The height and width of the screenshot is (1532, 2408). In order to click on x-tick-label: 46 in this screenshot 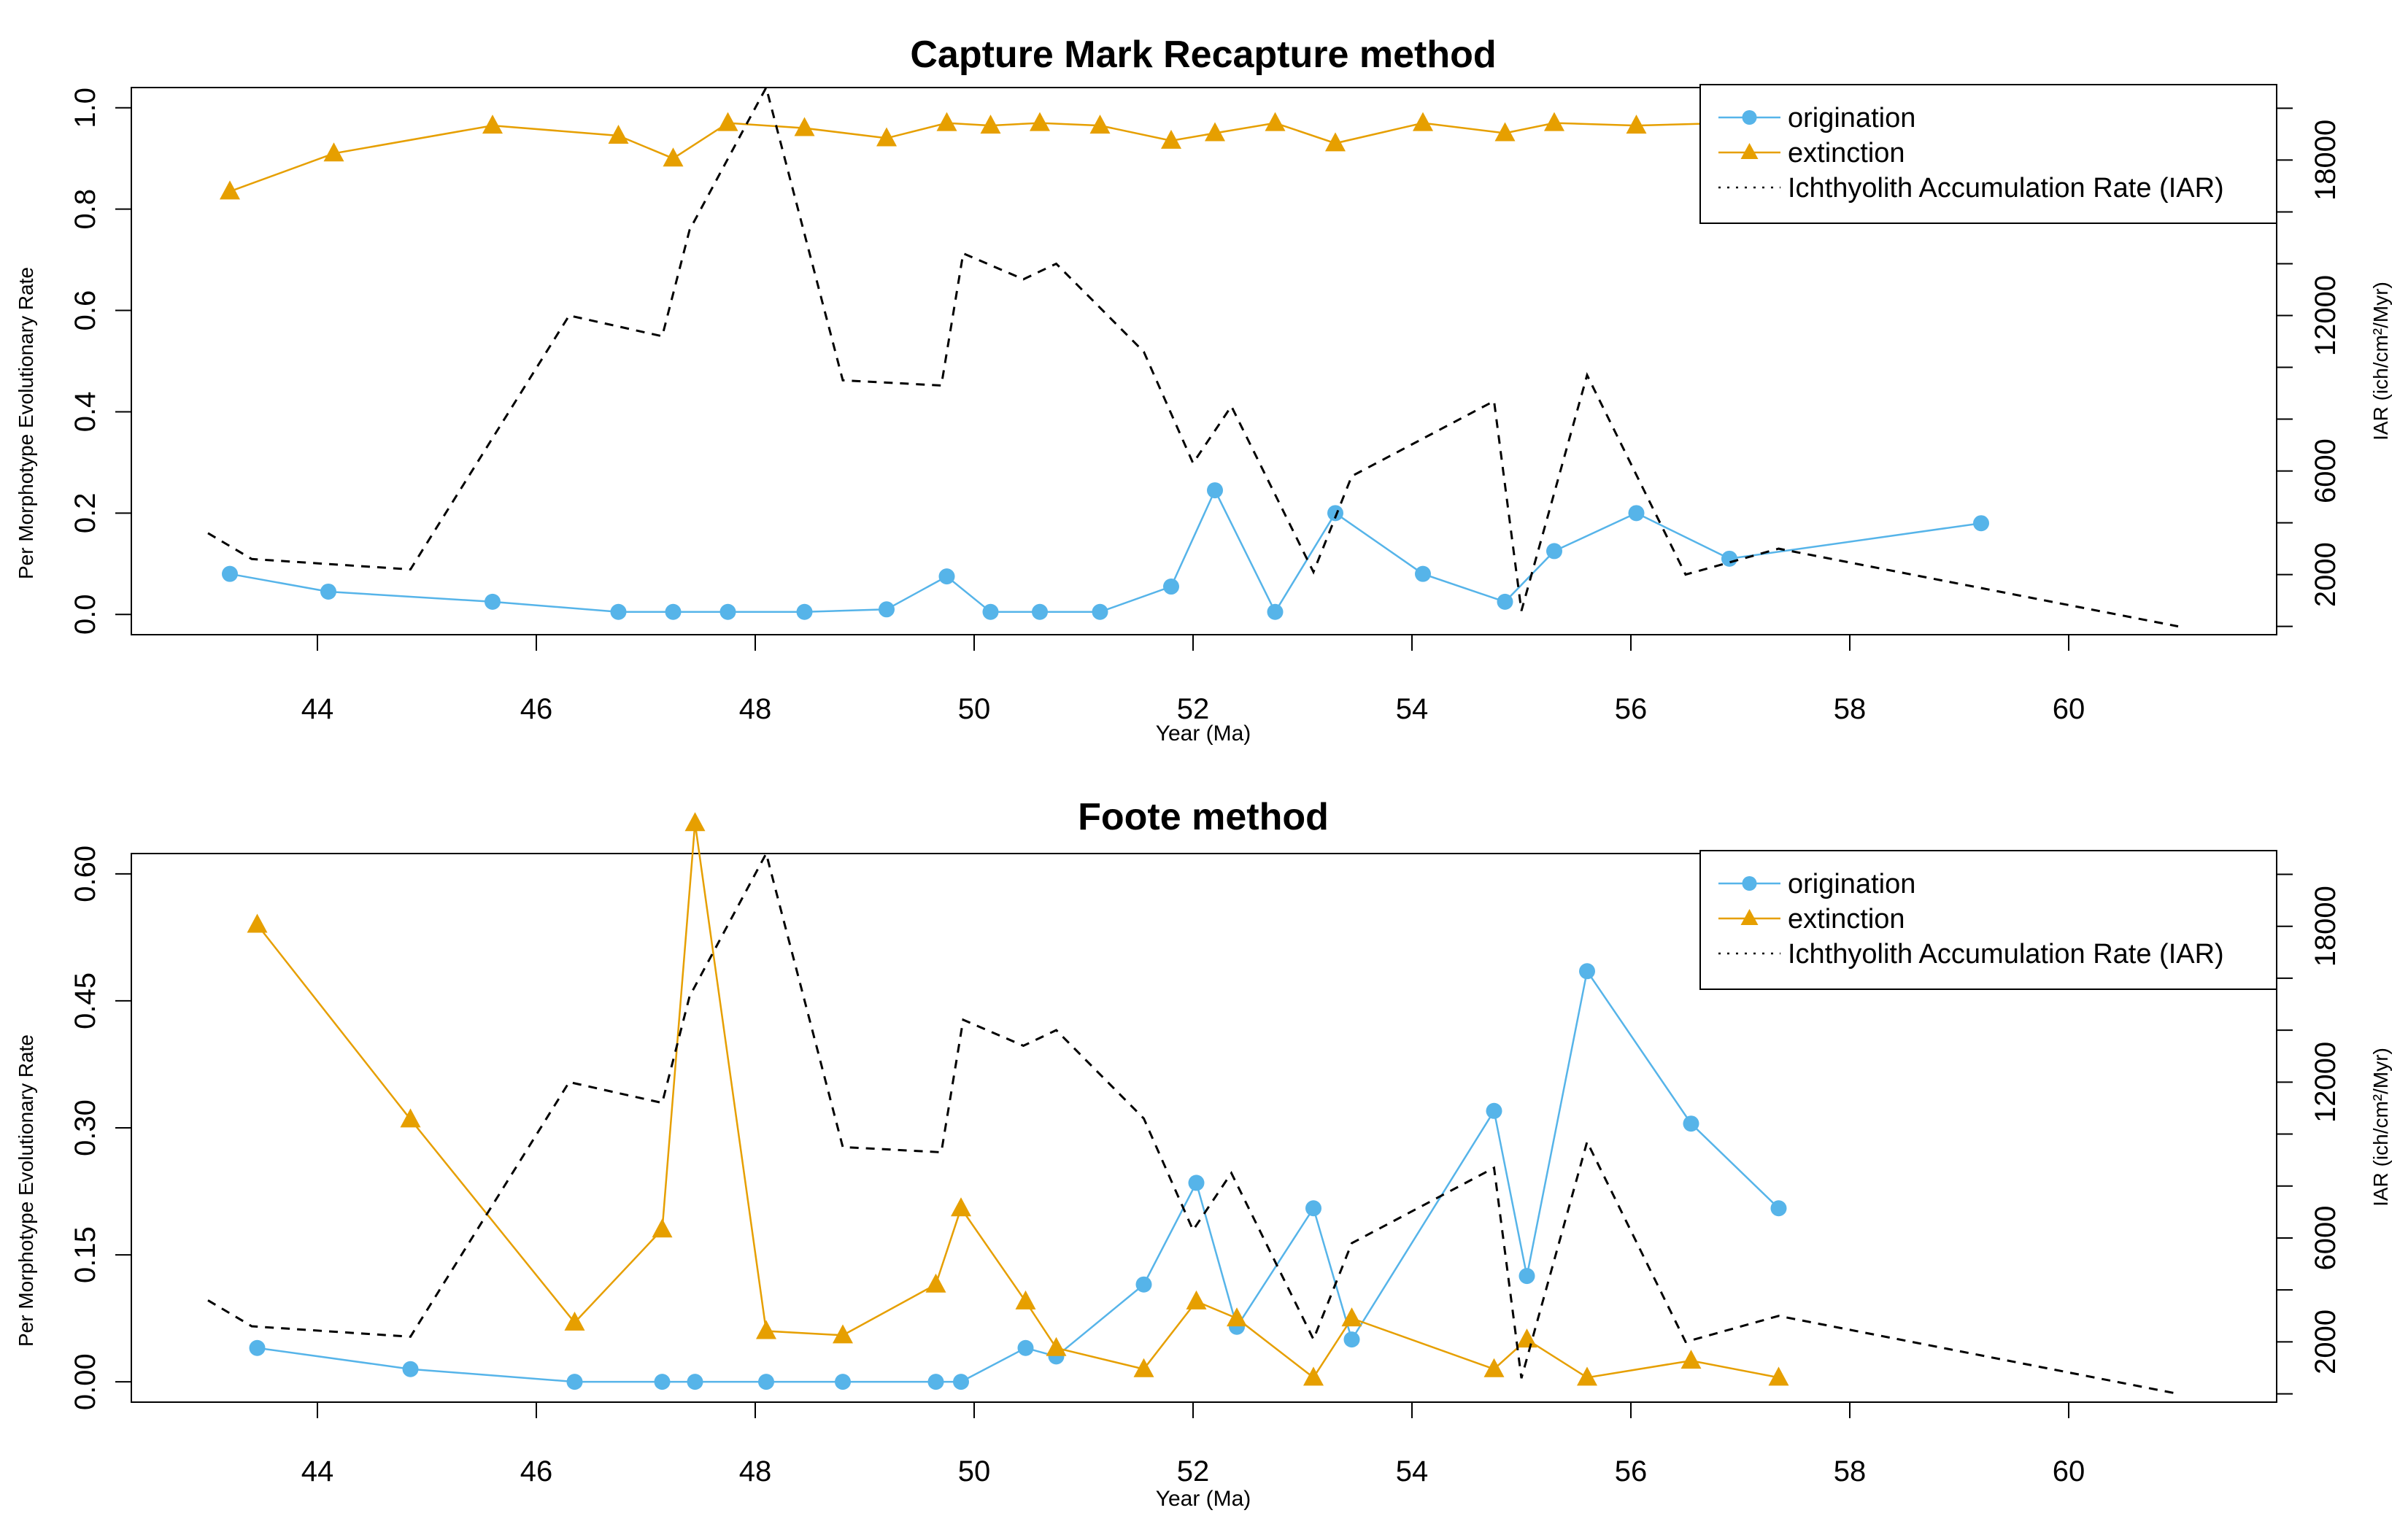, I will do `click(536, 1471)`.